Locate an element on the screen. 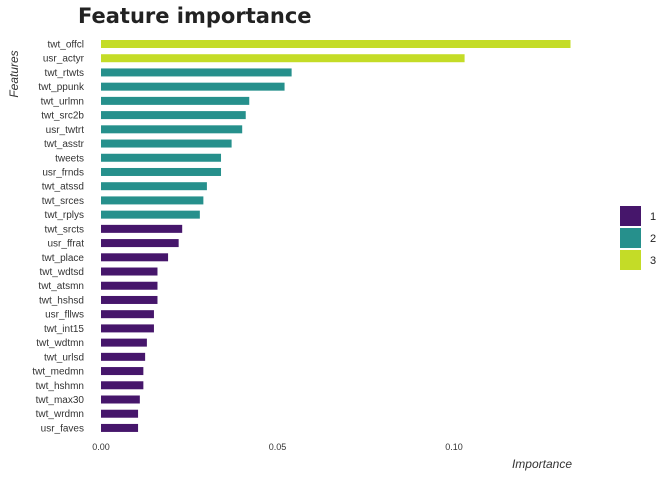  bar-twt_srcts is located at coordinates (142, 228).